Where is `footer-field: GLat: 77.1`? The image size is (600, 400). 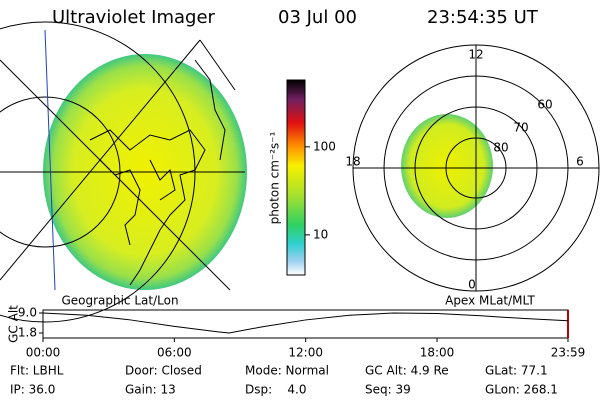 footer-field: GLat: 77.1 is located at coordinates (516, 371).